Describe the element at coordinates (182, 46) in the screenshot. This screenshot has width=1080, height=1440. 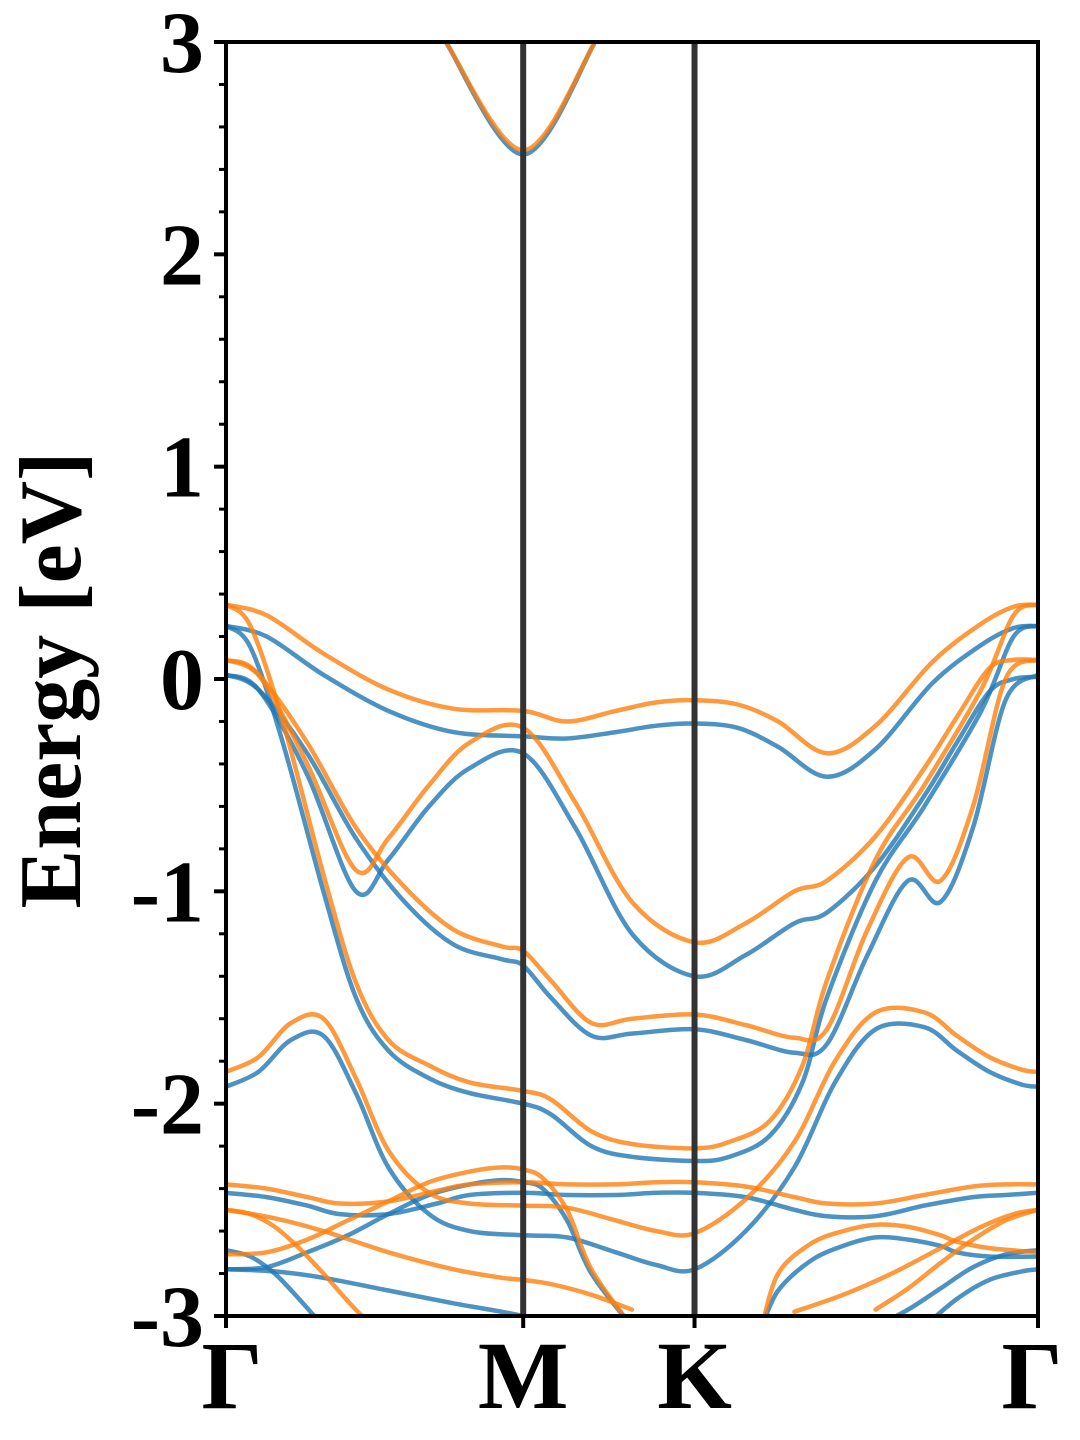
I see `y-tick-label: 3` at that location.